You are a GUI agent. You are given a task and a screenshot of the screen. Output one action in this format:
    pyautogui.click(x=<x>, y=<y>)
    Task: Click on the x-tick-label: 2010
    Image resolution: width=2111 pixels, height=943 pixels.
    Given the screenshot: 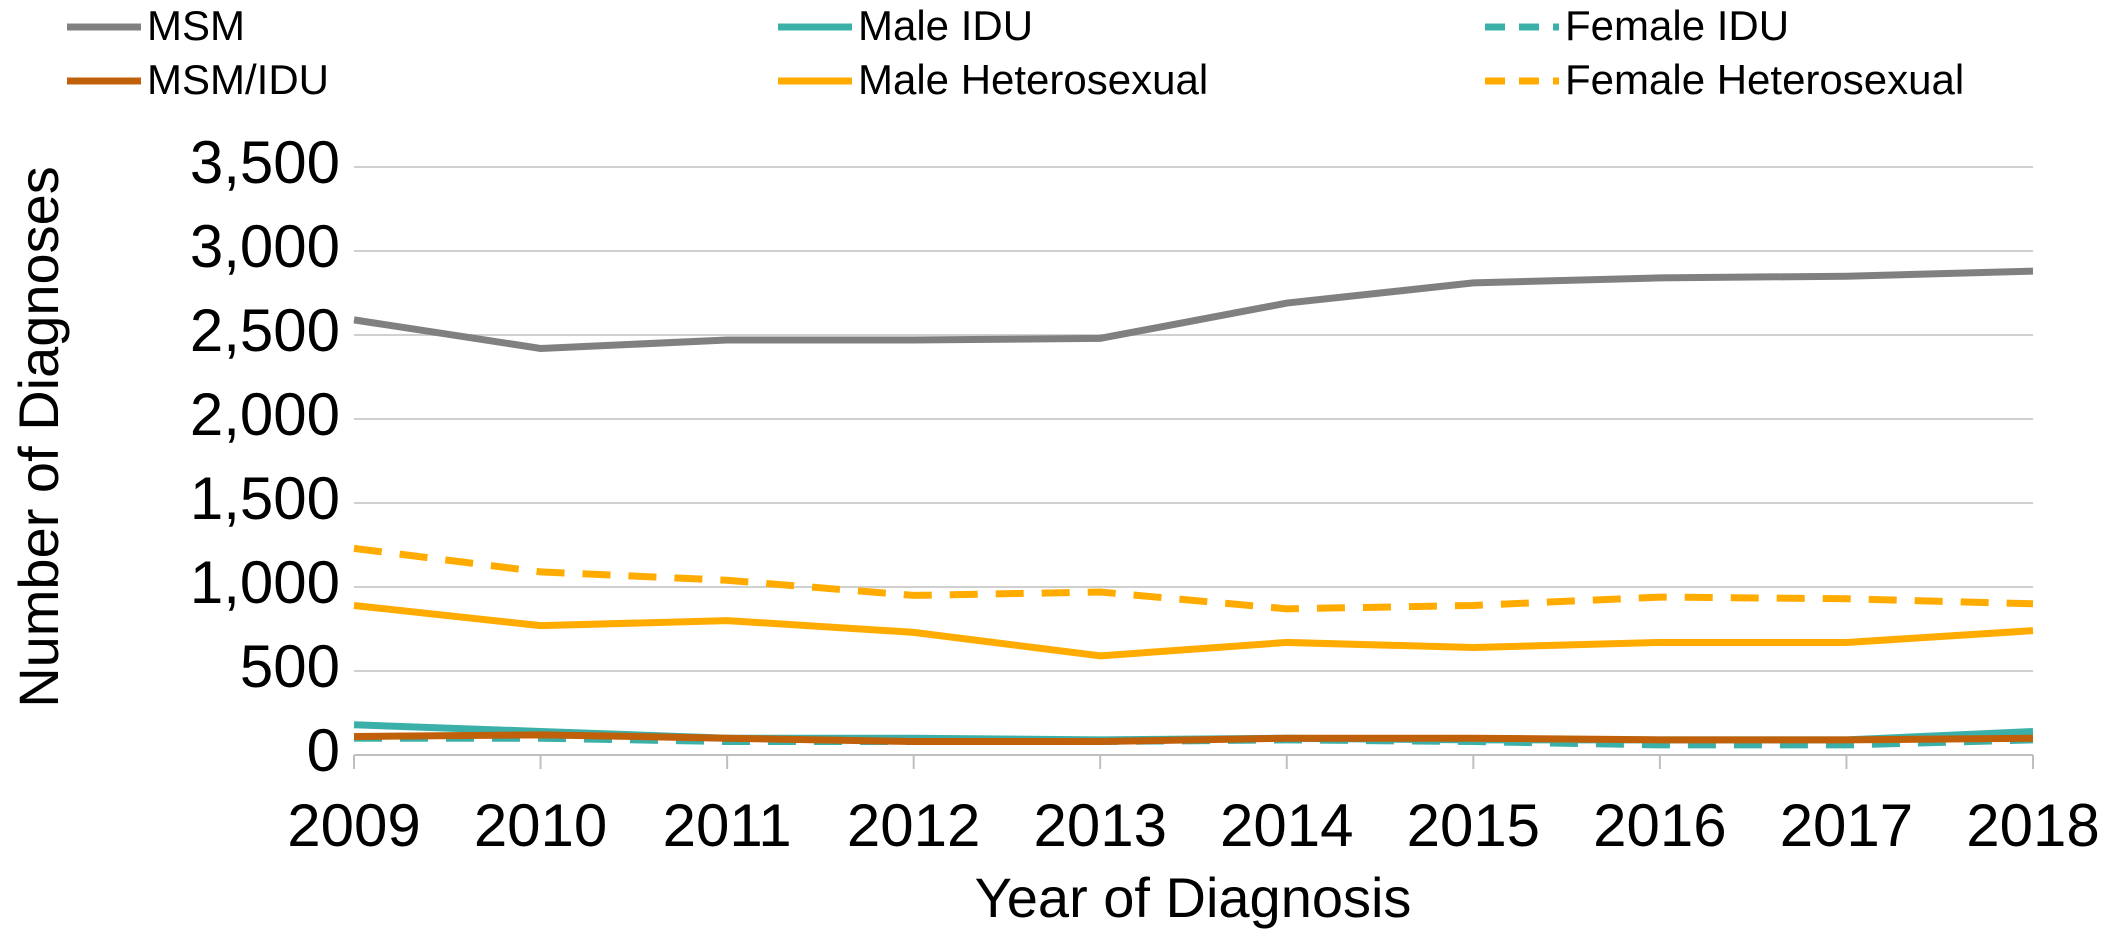 What is the action you would take?
    pyautogui.click(x=540, y=825)
    